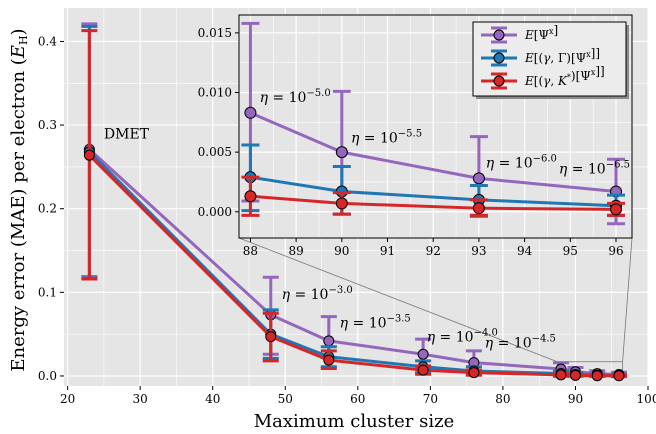 The width and height of the screenshot is (656, 434). I want to click on y-tick-label: 0.1, so click(47, 292).